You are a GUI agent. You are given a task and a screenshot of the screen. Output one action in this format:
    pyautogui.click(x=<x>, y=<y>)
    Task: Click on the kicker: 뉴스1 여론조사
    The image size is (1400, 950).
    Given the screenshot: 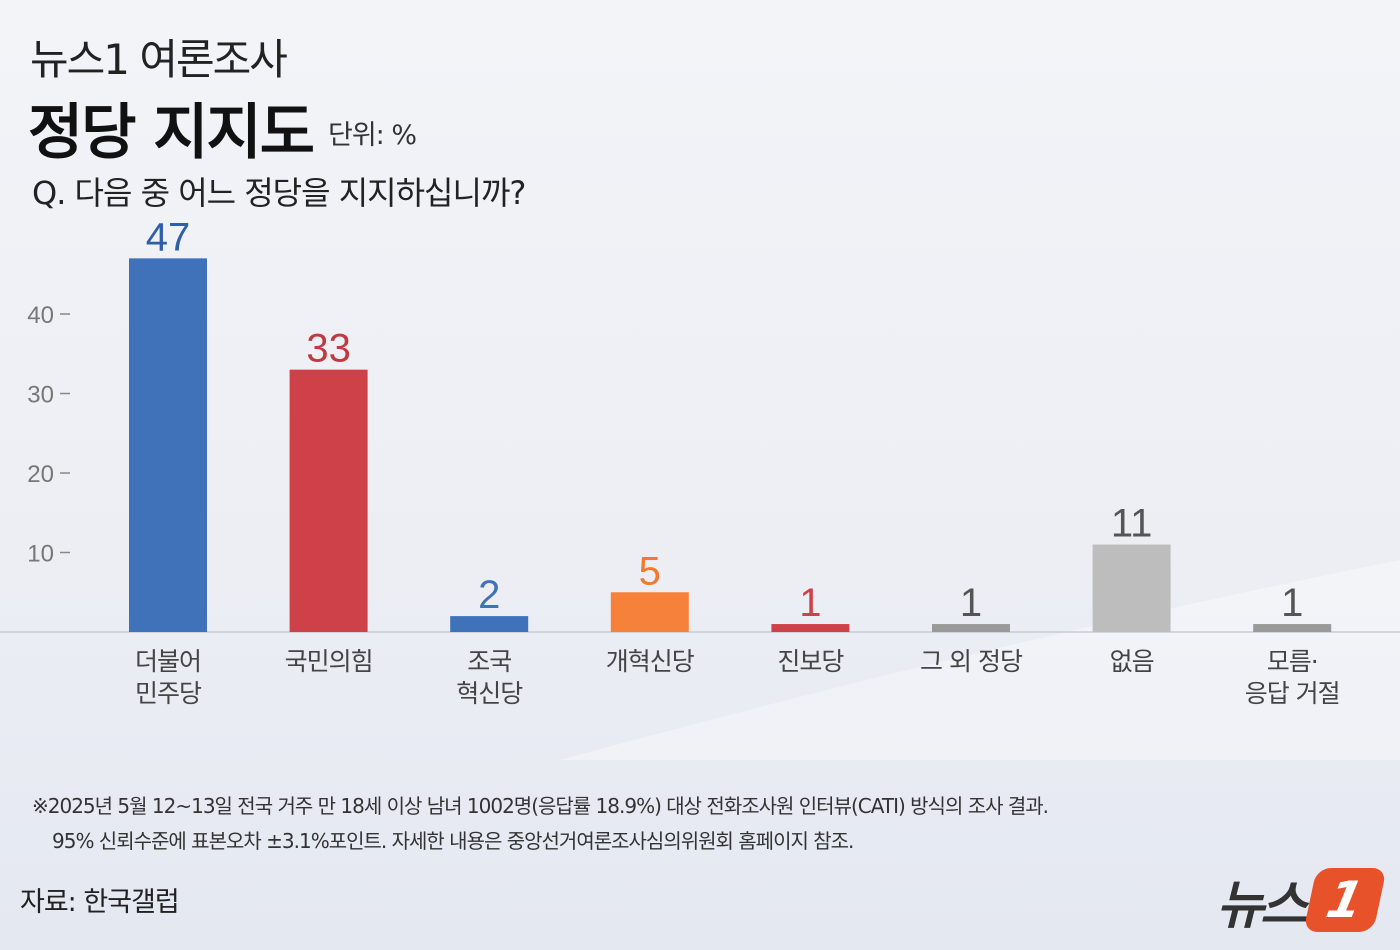 What is the action you would take?
    pyautogui.click(x=159, y=59)
    